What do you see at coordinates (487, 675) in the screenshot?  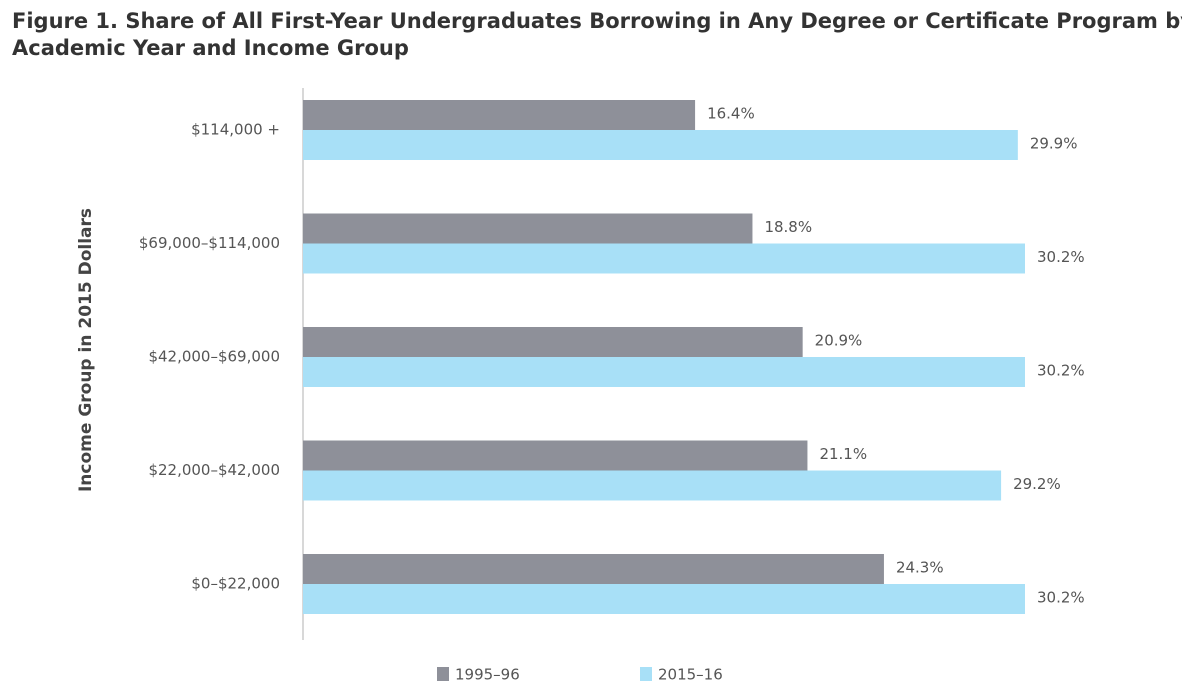 I see `legend-label: 1995–96` at bounding box center [487, 675].